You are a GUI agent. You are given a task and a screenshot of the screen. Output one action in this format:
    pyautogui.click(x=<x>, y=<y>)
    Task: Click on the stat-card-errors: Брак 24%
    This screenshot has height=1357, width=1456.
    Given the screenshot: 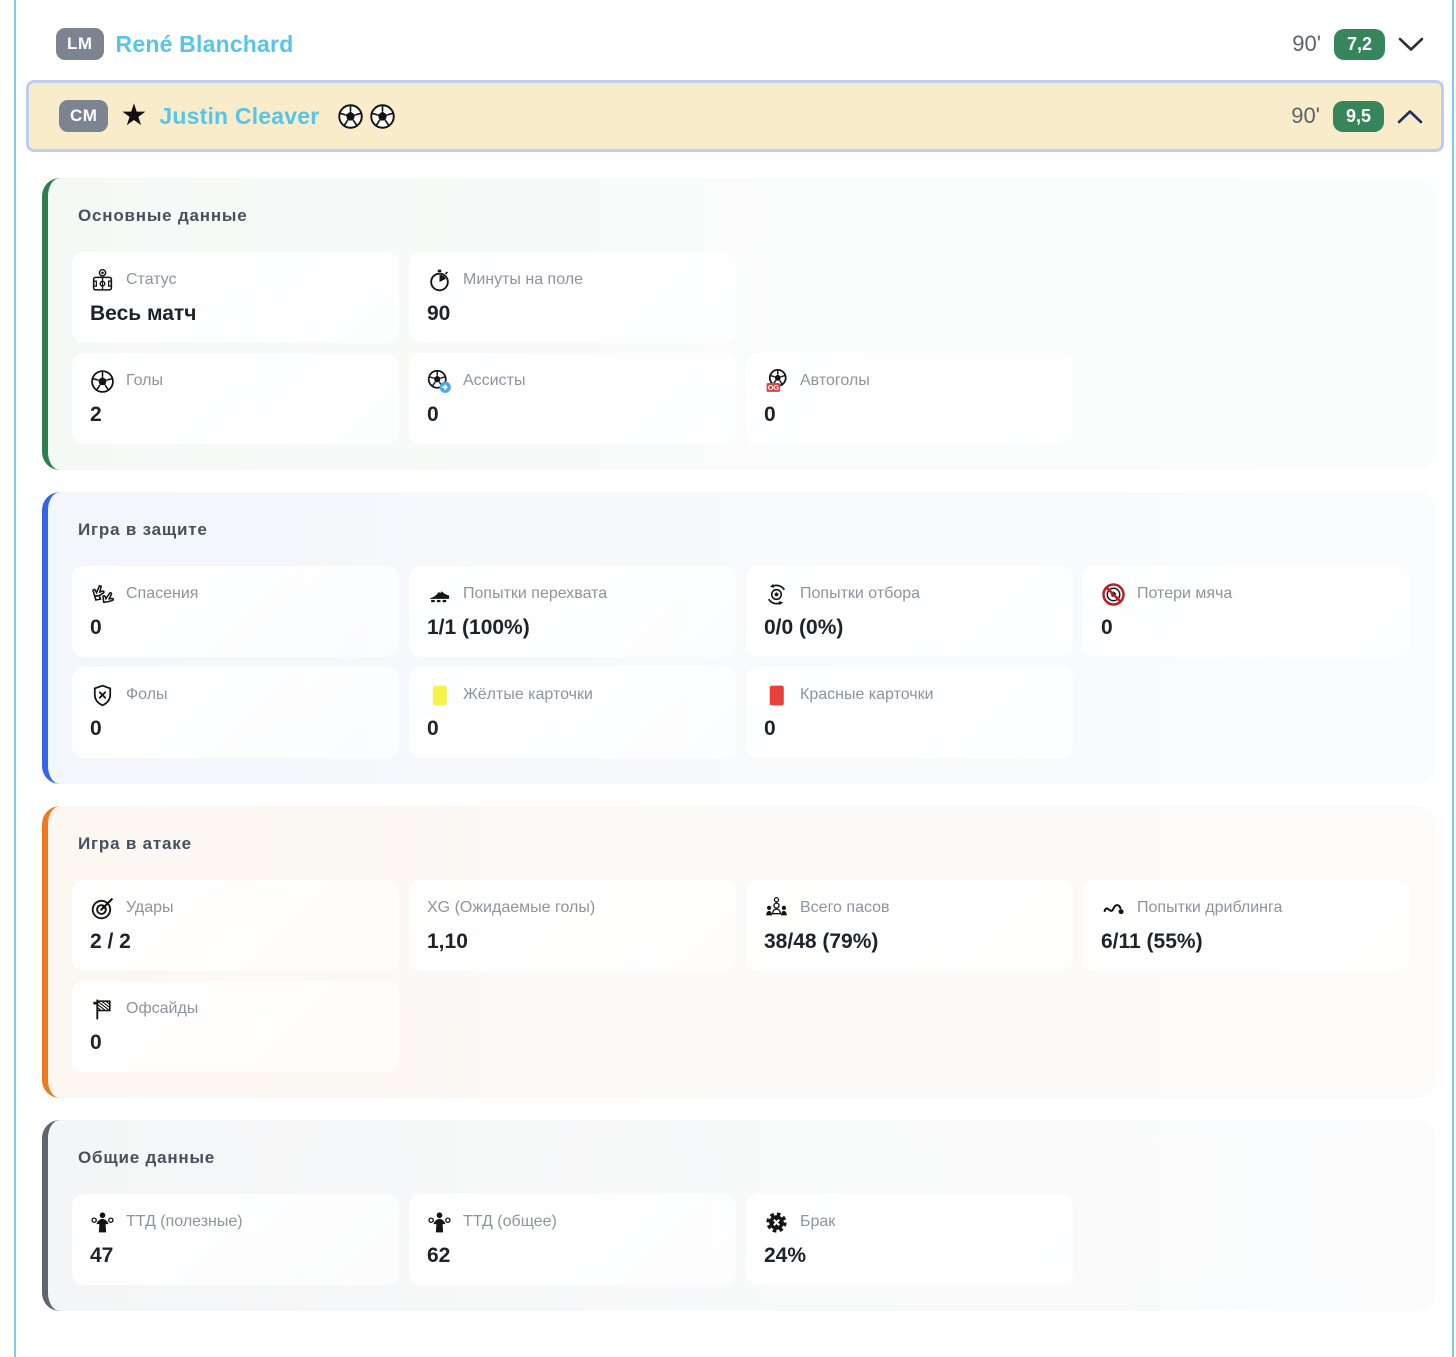 What is the action you would take?
    pyautogui.click(x=909, y=1239)
    